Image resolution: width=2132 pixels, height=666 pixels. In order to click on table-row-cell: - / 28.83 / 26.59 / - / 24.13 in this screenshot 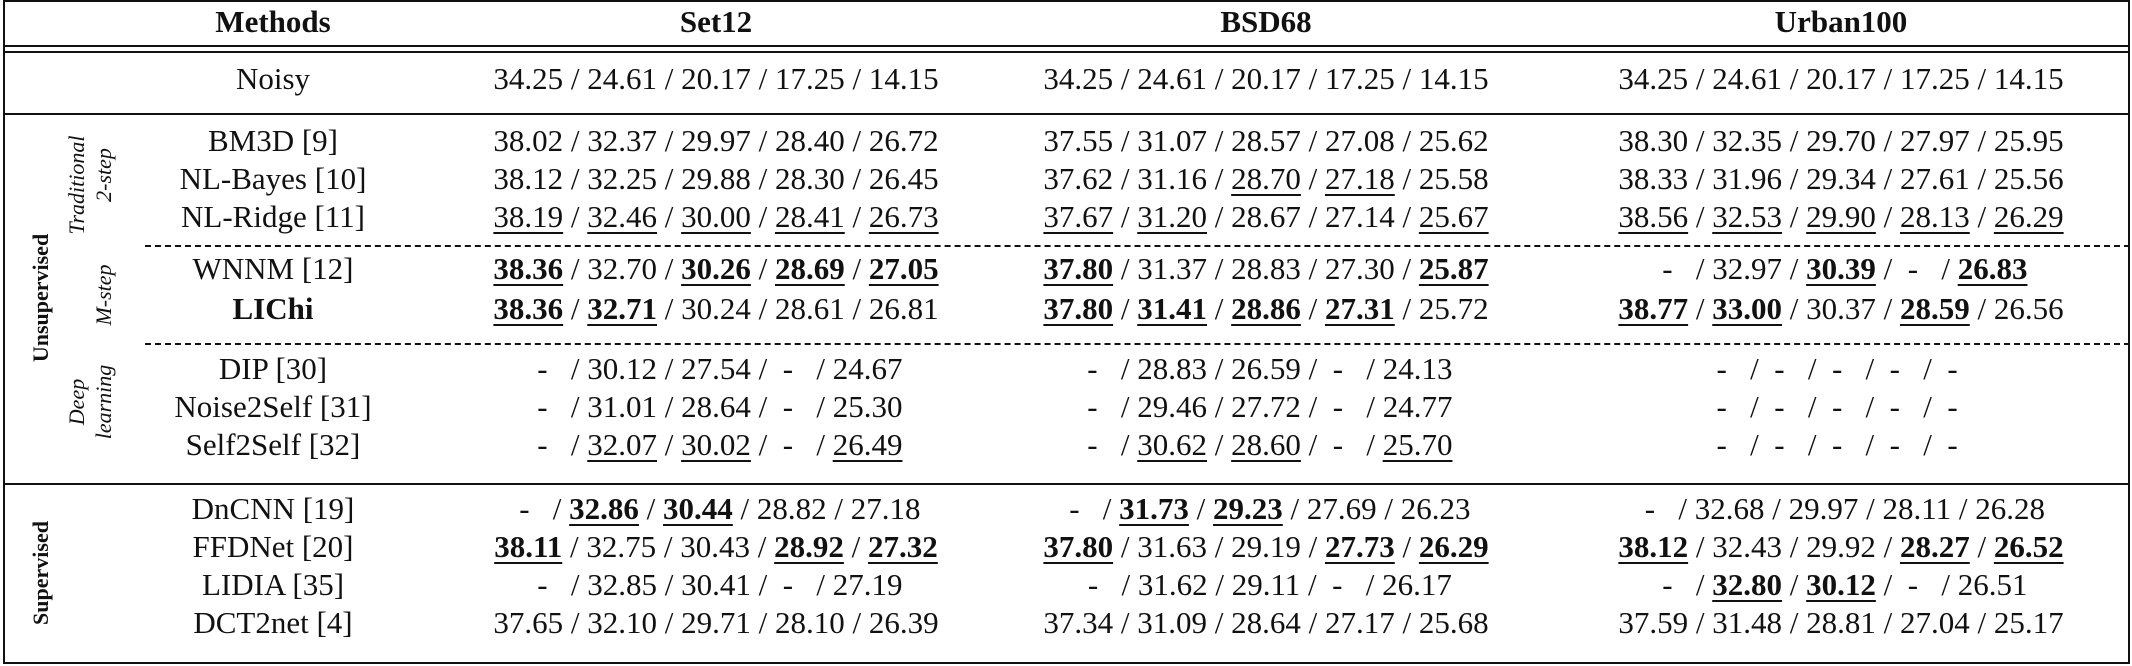, I will do `click(1266, 368)`.